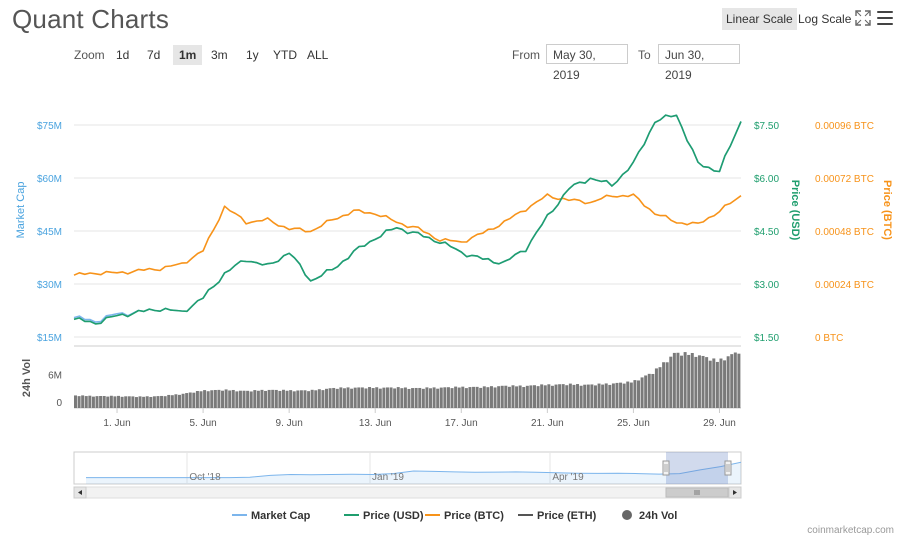  What do you see at coordinates (844, 285) in the screenshot?
I see `price-btc-tick-label: 0.00024 BTC` at bounding box center [844, 285].